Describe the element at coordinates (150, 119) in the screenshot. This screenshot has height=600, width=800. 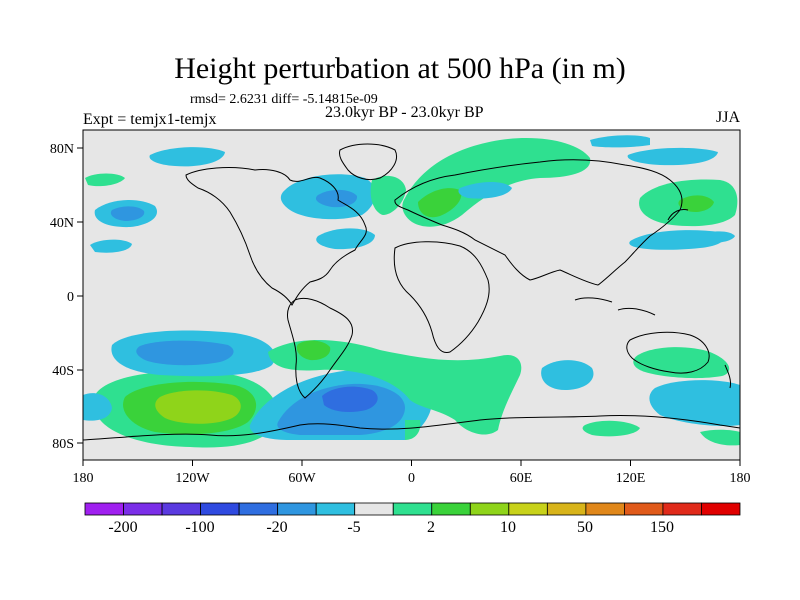
I see `experiment-label: Expt = temjx1-temjx` at that location.